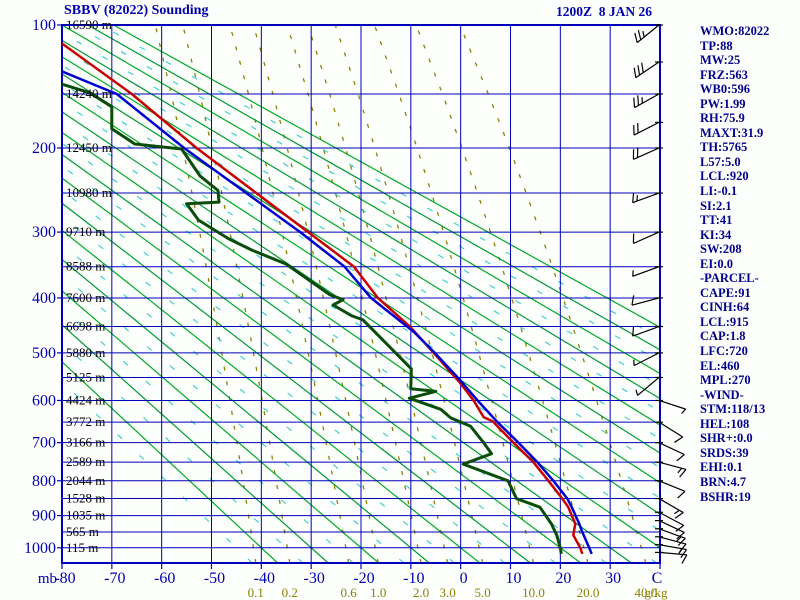 The image size is (800, 600). I want to click on pressure-axis-label: 200, so click(44, 148).